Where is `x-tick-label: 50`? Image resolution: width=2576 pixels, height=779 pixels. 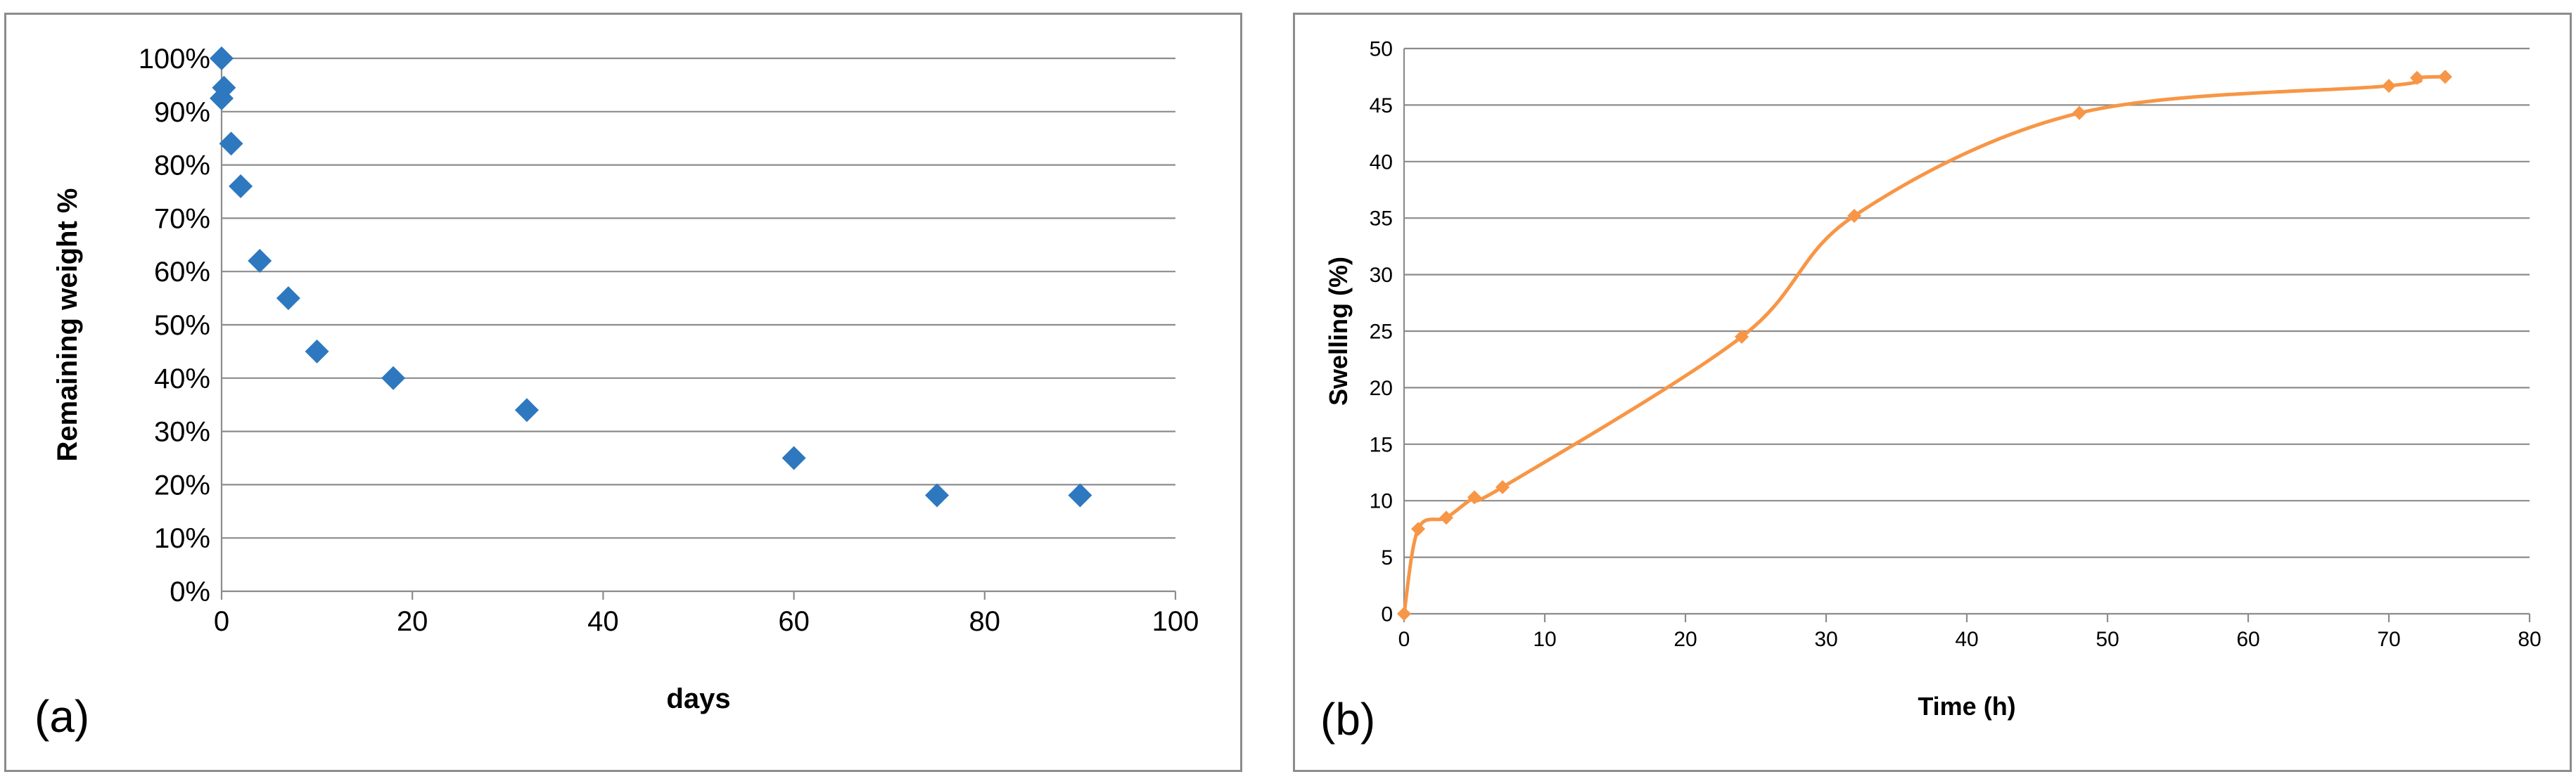 x-tick-label: 50 is located at coordinates (2107, 639).